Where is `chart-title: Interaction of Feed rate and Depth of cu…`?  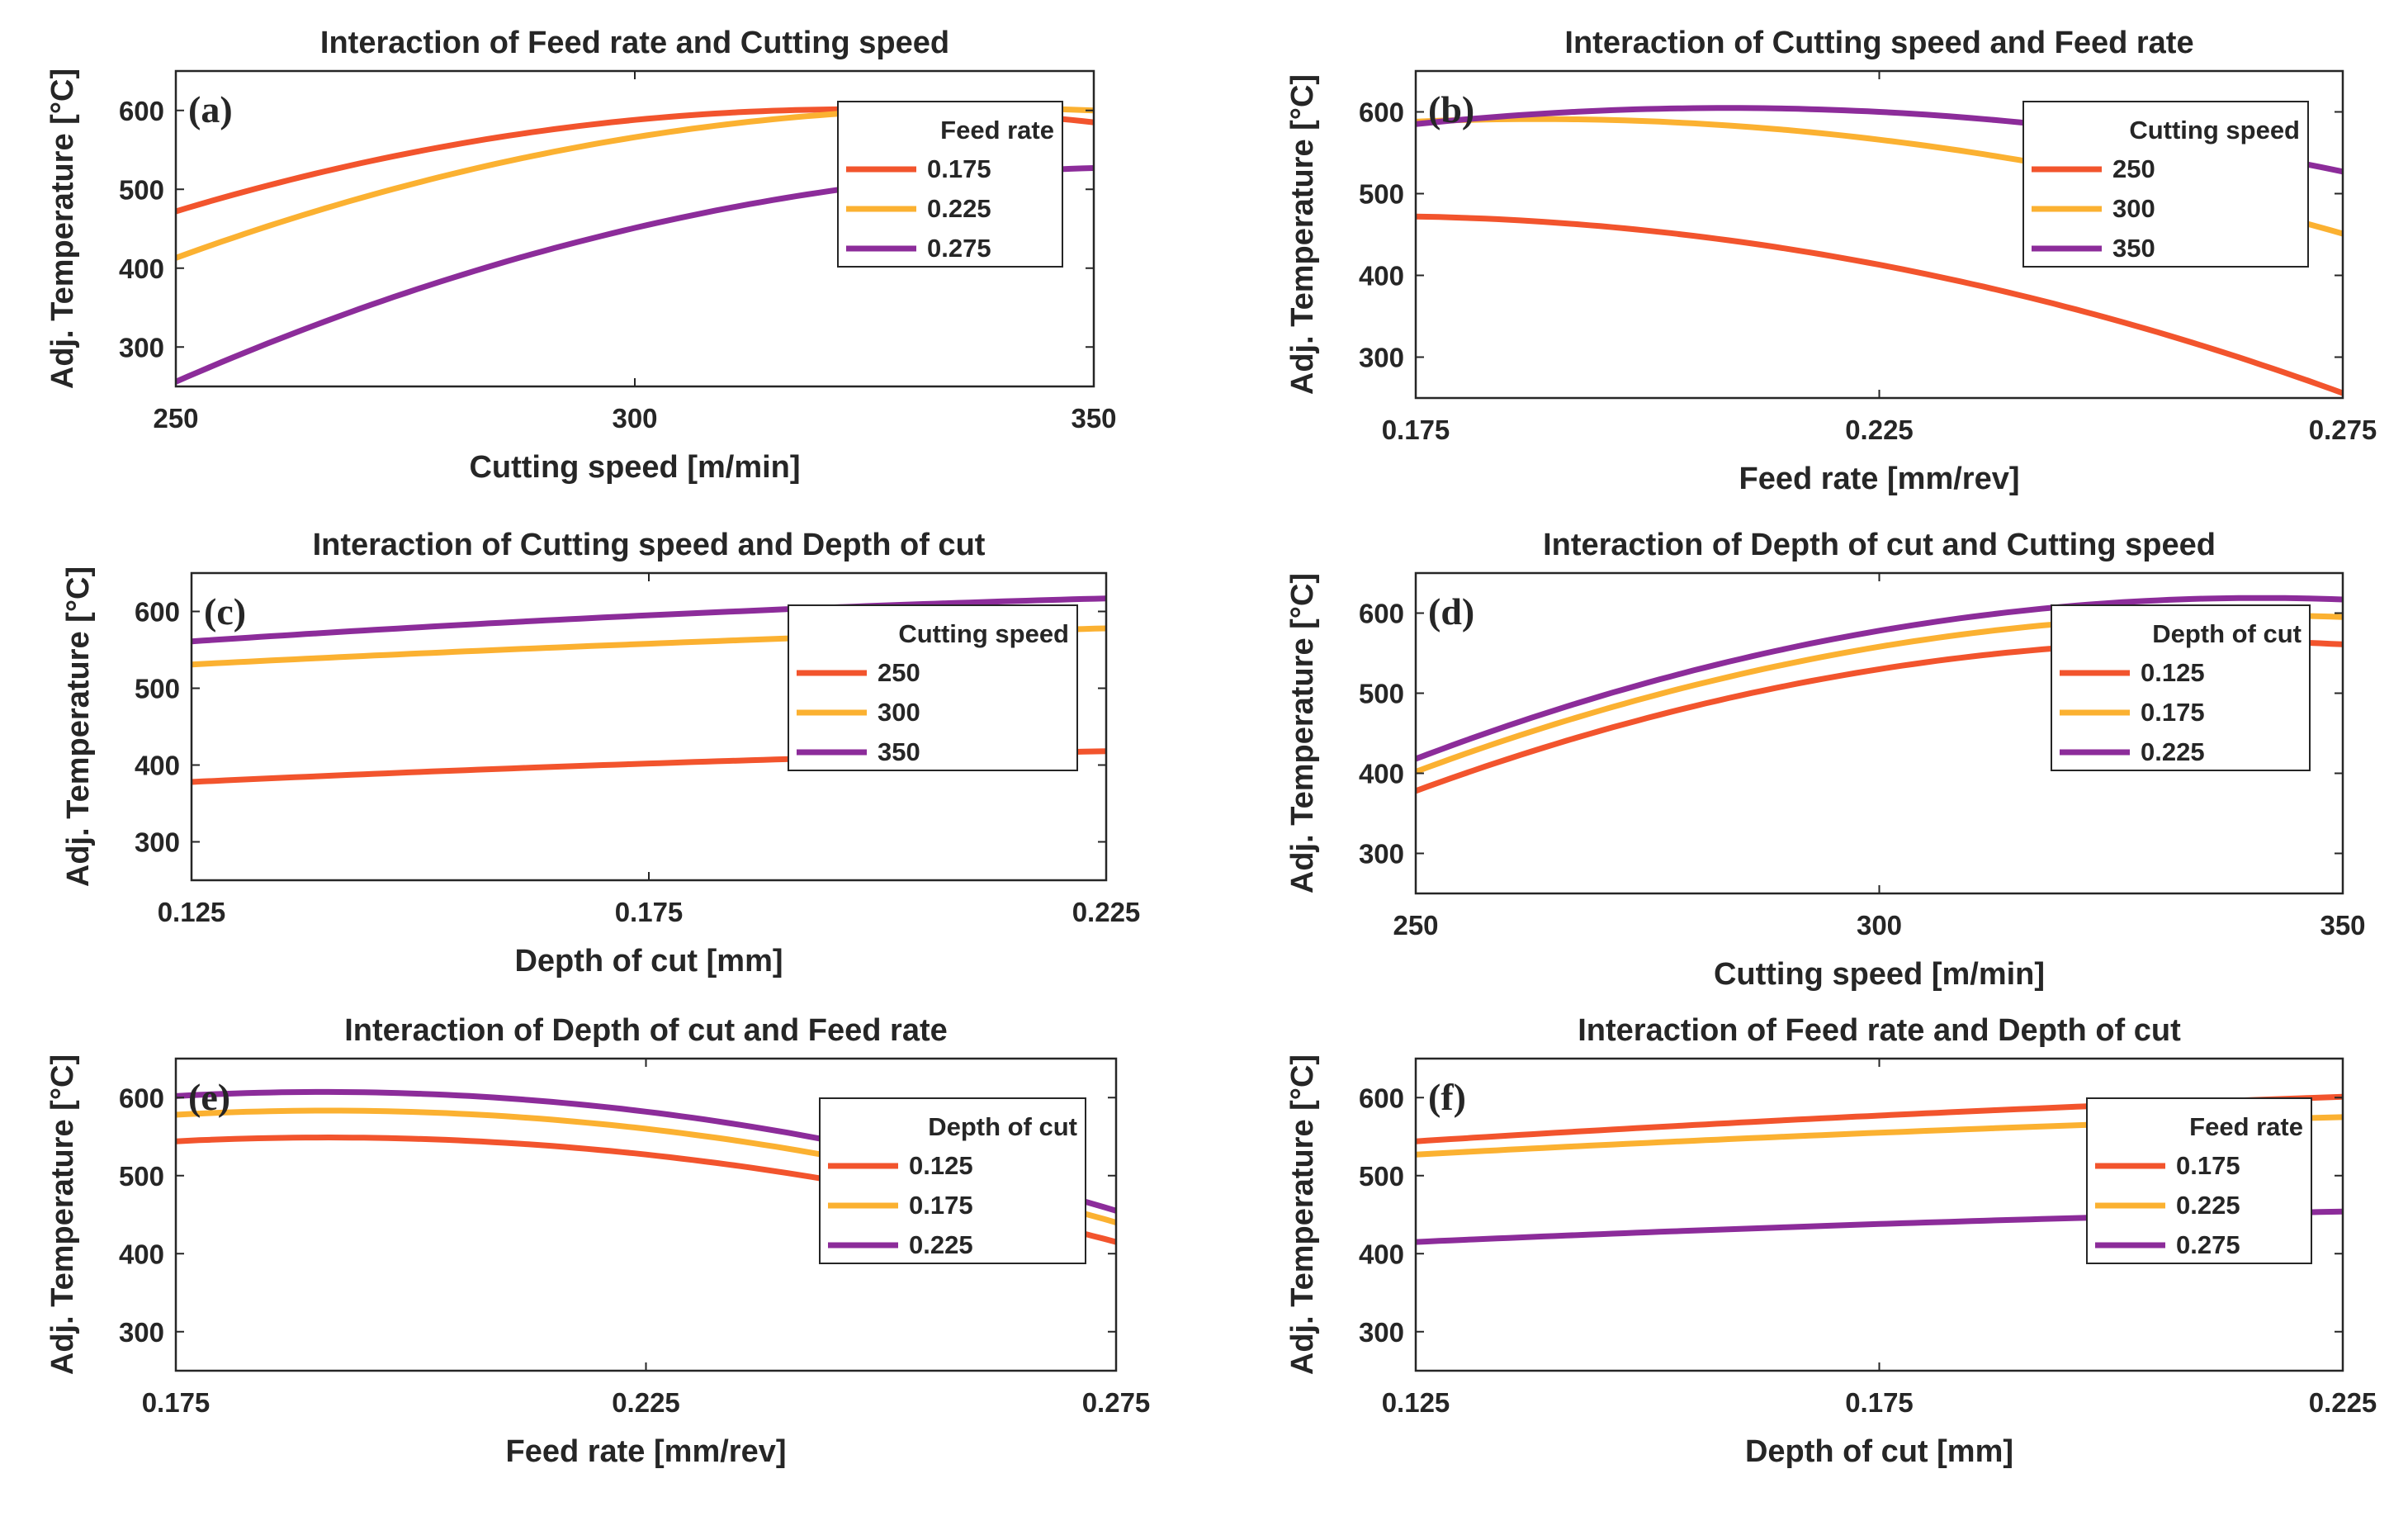 chart-title: Interaction of Feed rate and Depth of cu… is located at coordinates (1879, 1030).